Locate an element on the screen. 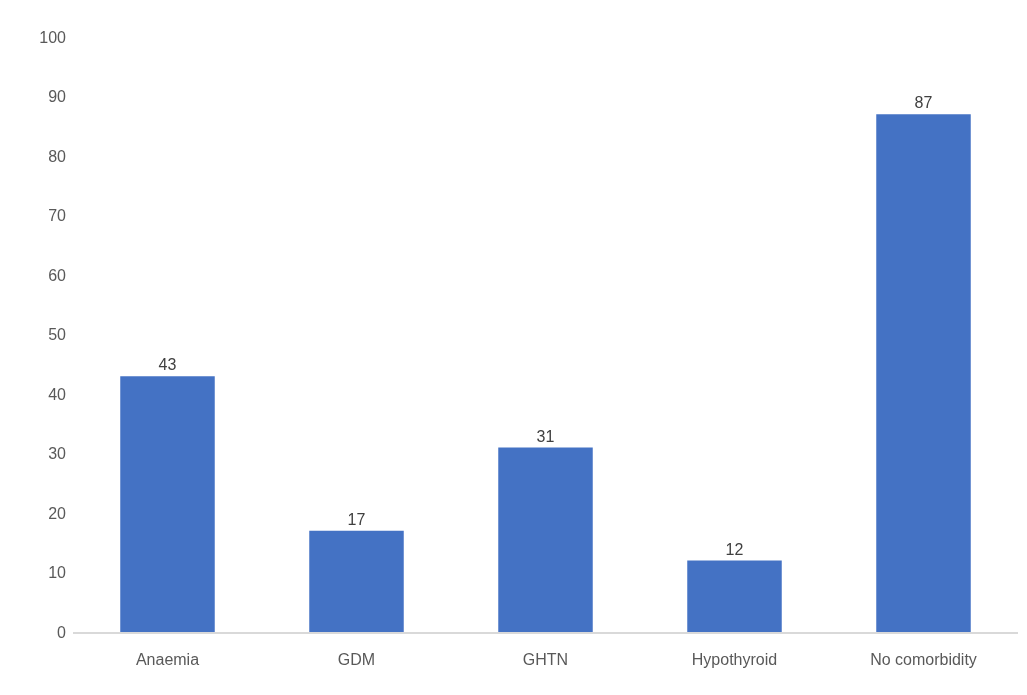 This screenshot has width=1027, height=695. data-label: 43 is located at coordinates (167, 365).